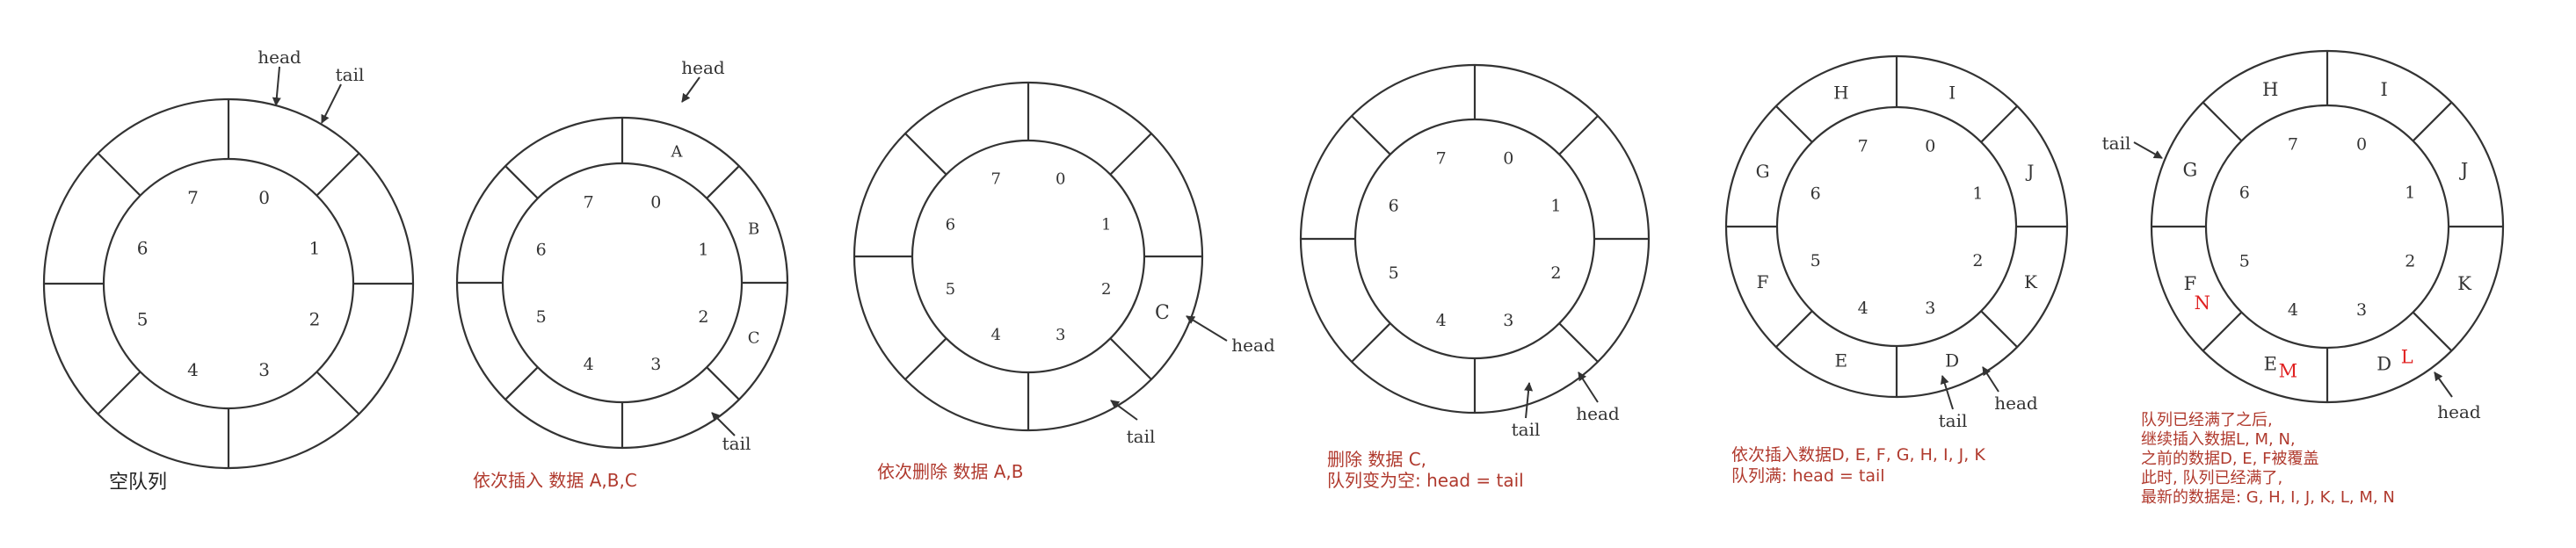 Image resolution: width=2576 pixels, height=548 pixels. Describe the element at coordinates (2207, 420) in the screenshot. I see `caption-line: 队列已经满了之后,` at that location.